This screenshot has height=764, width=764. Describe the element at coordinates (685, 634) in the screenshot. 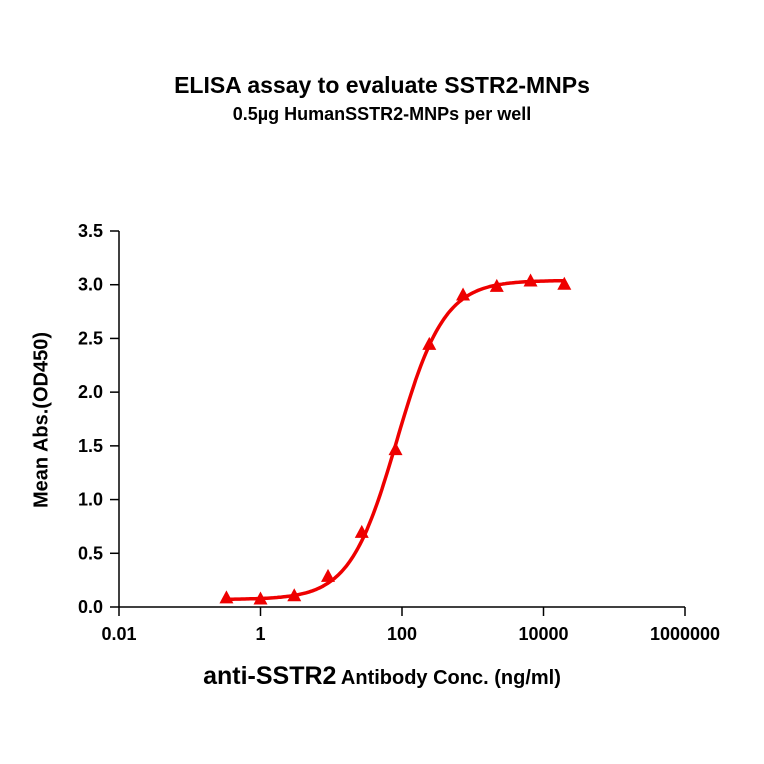

I see `x-tick-label: 1000000` at that location.